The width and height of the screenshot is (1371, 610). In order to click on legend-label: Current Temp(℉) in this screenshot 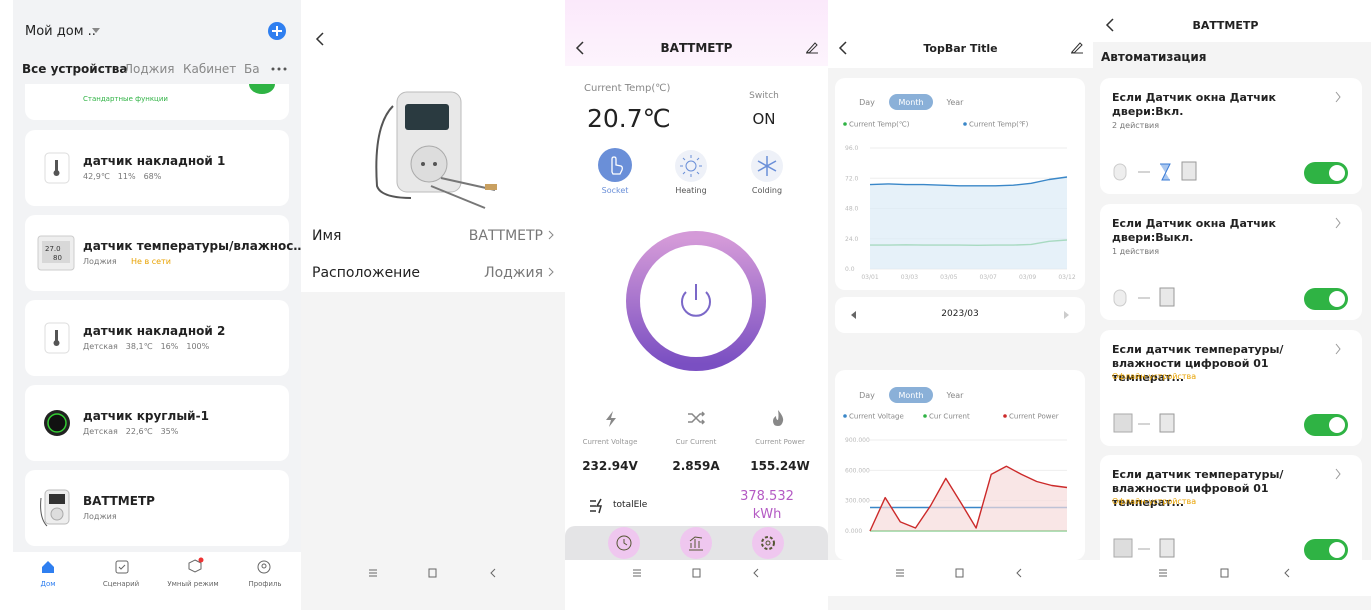, I will do `click(999, 125)`.